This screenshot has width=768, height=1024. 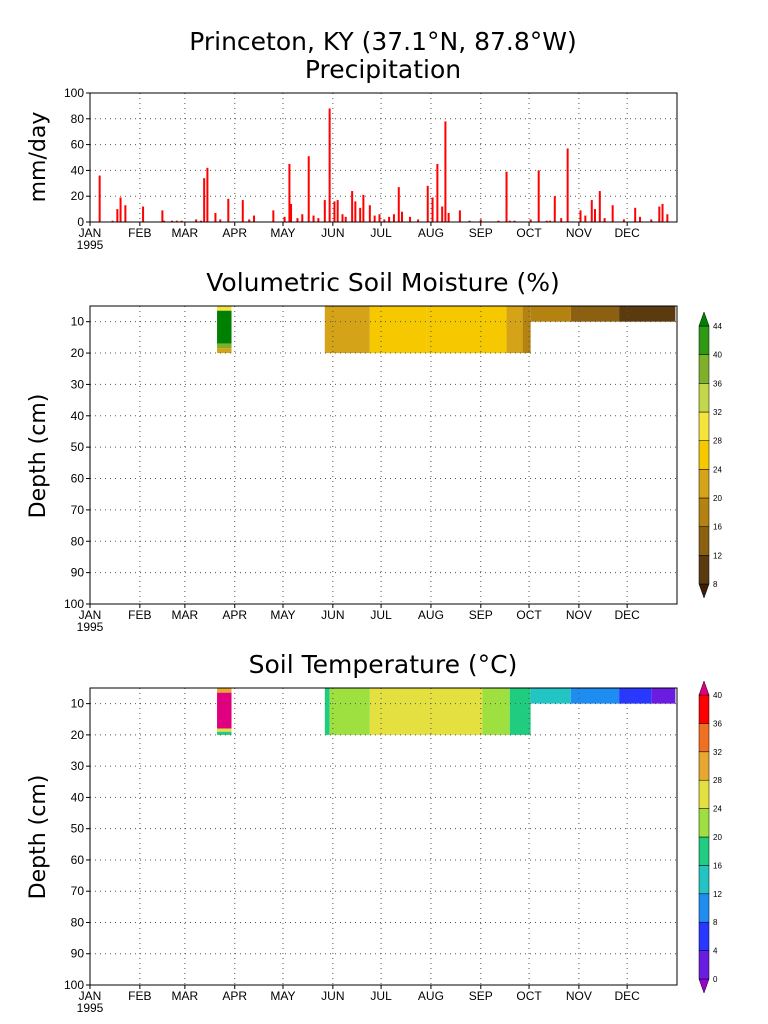 I want to click on colorbar-label: 28, so click(x=717, y=441).